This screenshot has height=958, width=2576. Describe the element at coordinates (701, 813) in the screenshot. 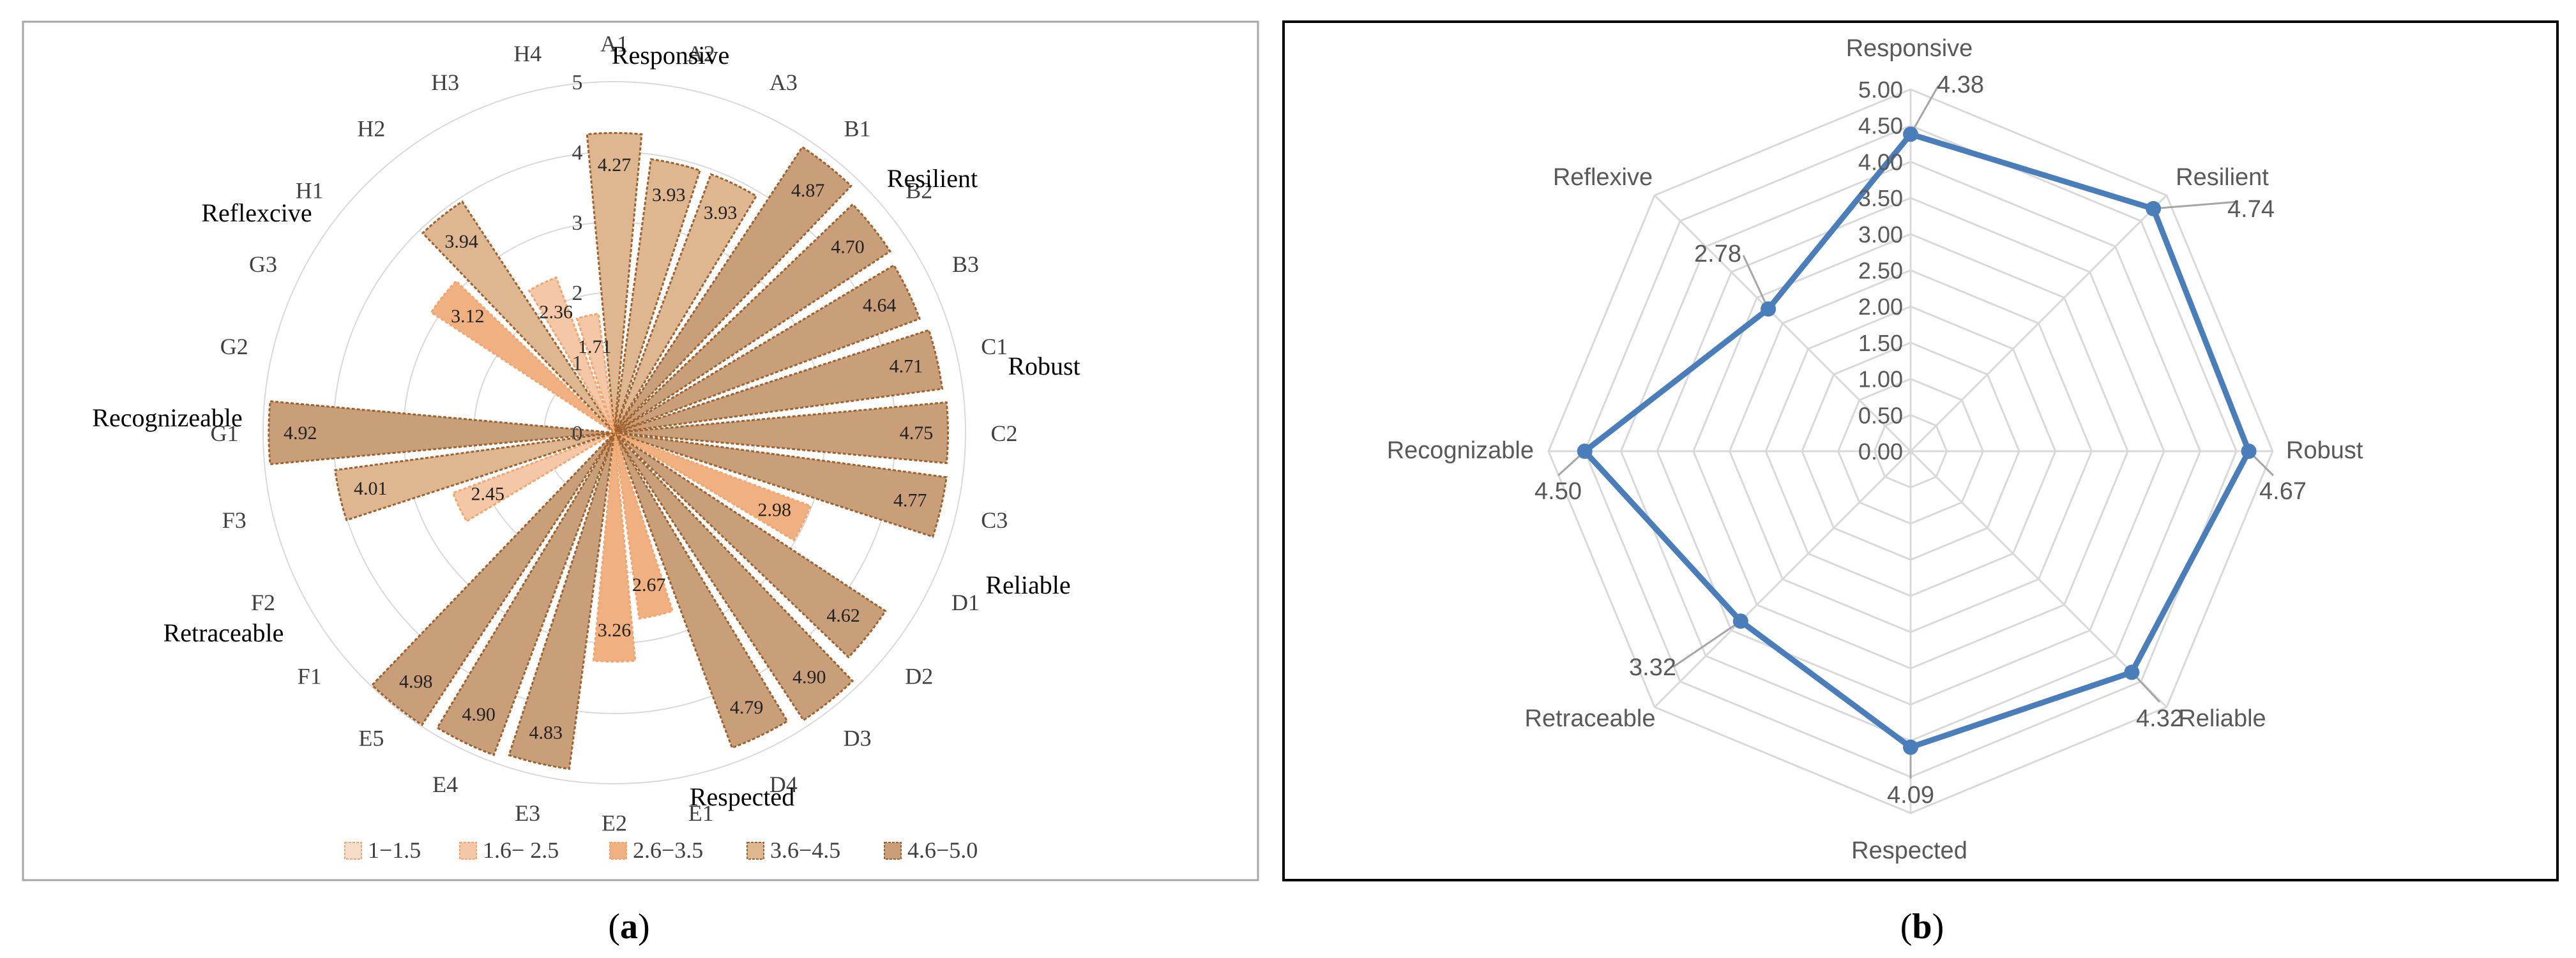

I see `category-label: E1` at that location.